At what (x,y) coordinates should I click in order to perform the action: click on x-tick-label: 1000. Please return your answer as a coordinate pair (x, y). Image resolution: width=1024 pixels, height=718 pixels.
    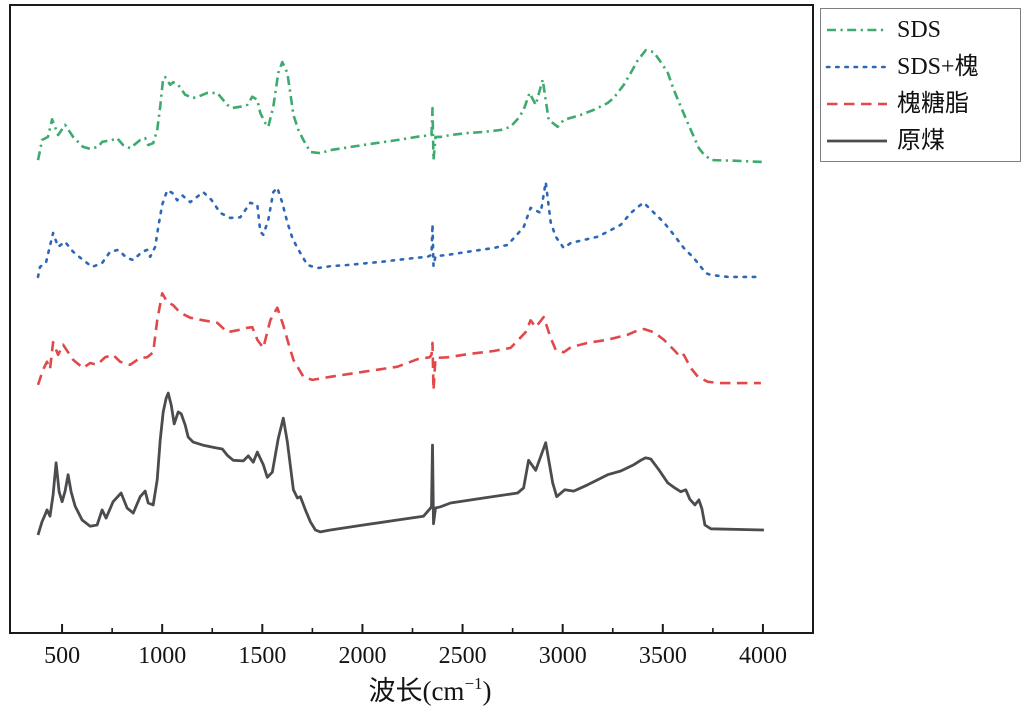
    Looking at the image, I should click on (162, 656).